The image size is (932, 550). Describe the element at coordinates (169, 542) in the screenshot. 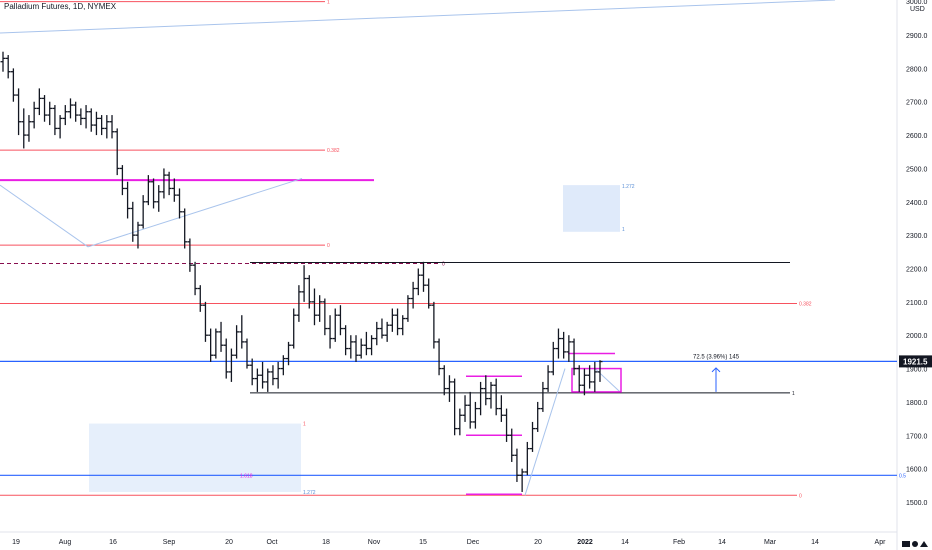

I see `time-tick-label: Sep` at that location.